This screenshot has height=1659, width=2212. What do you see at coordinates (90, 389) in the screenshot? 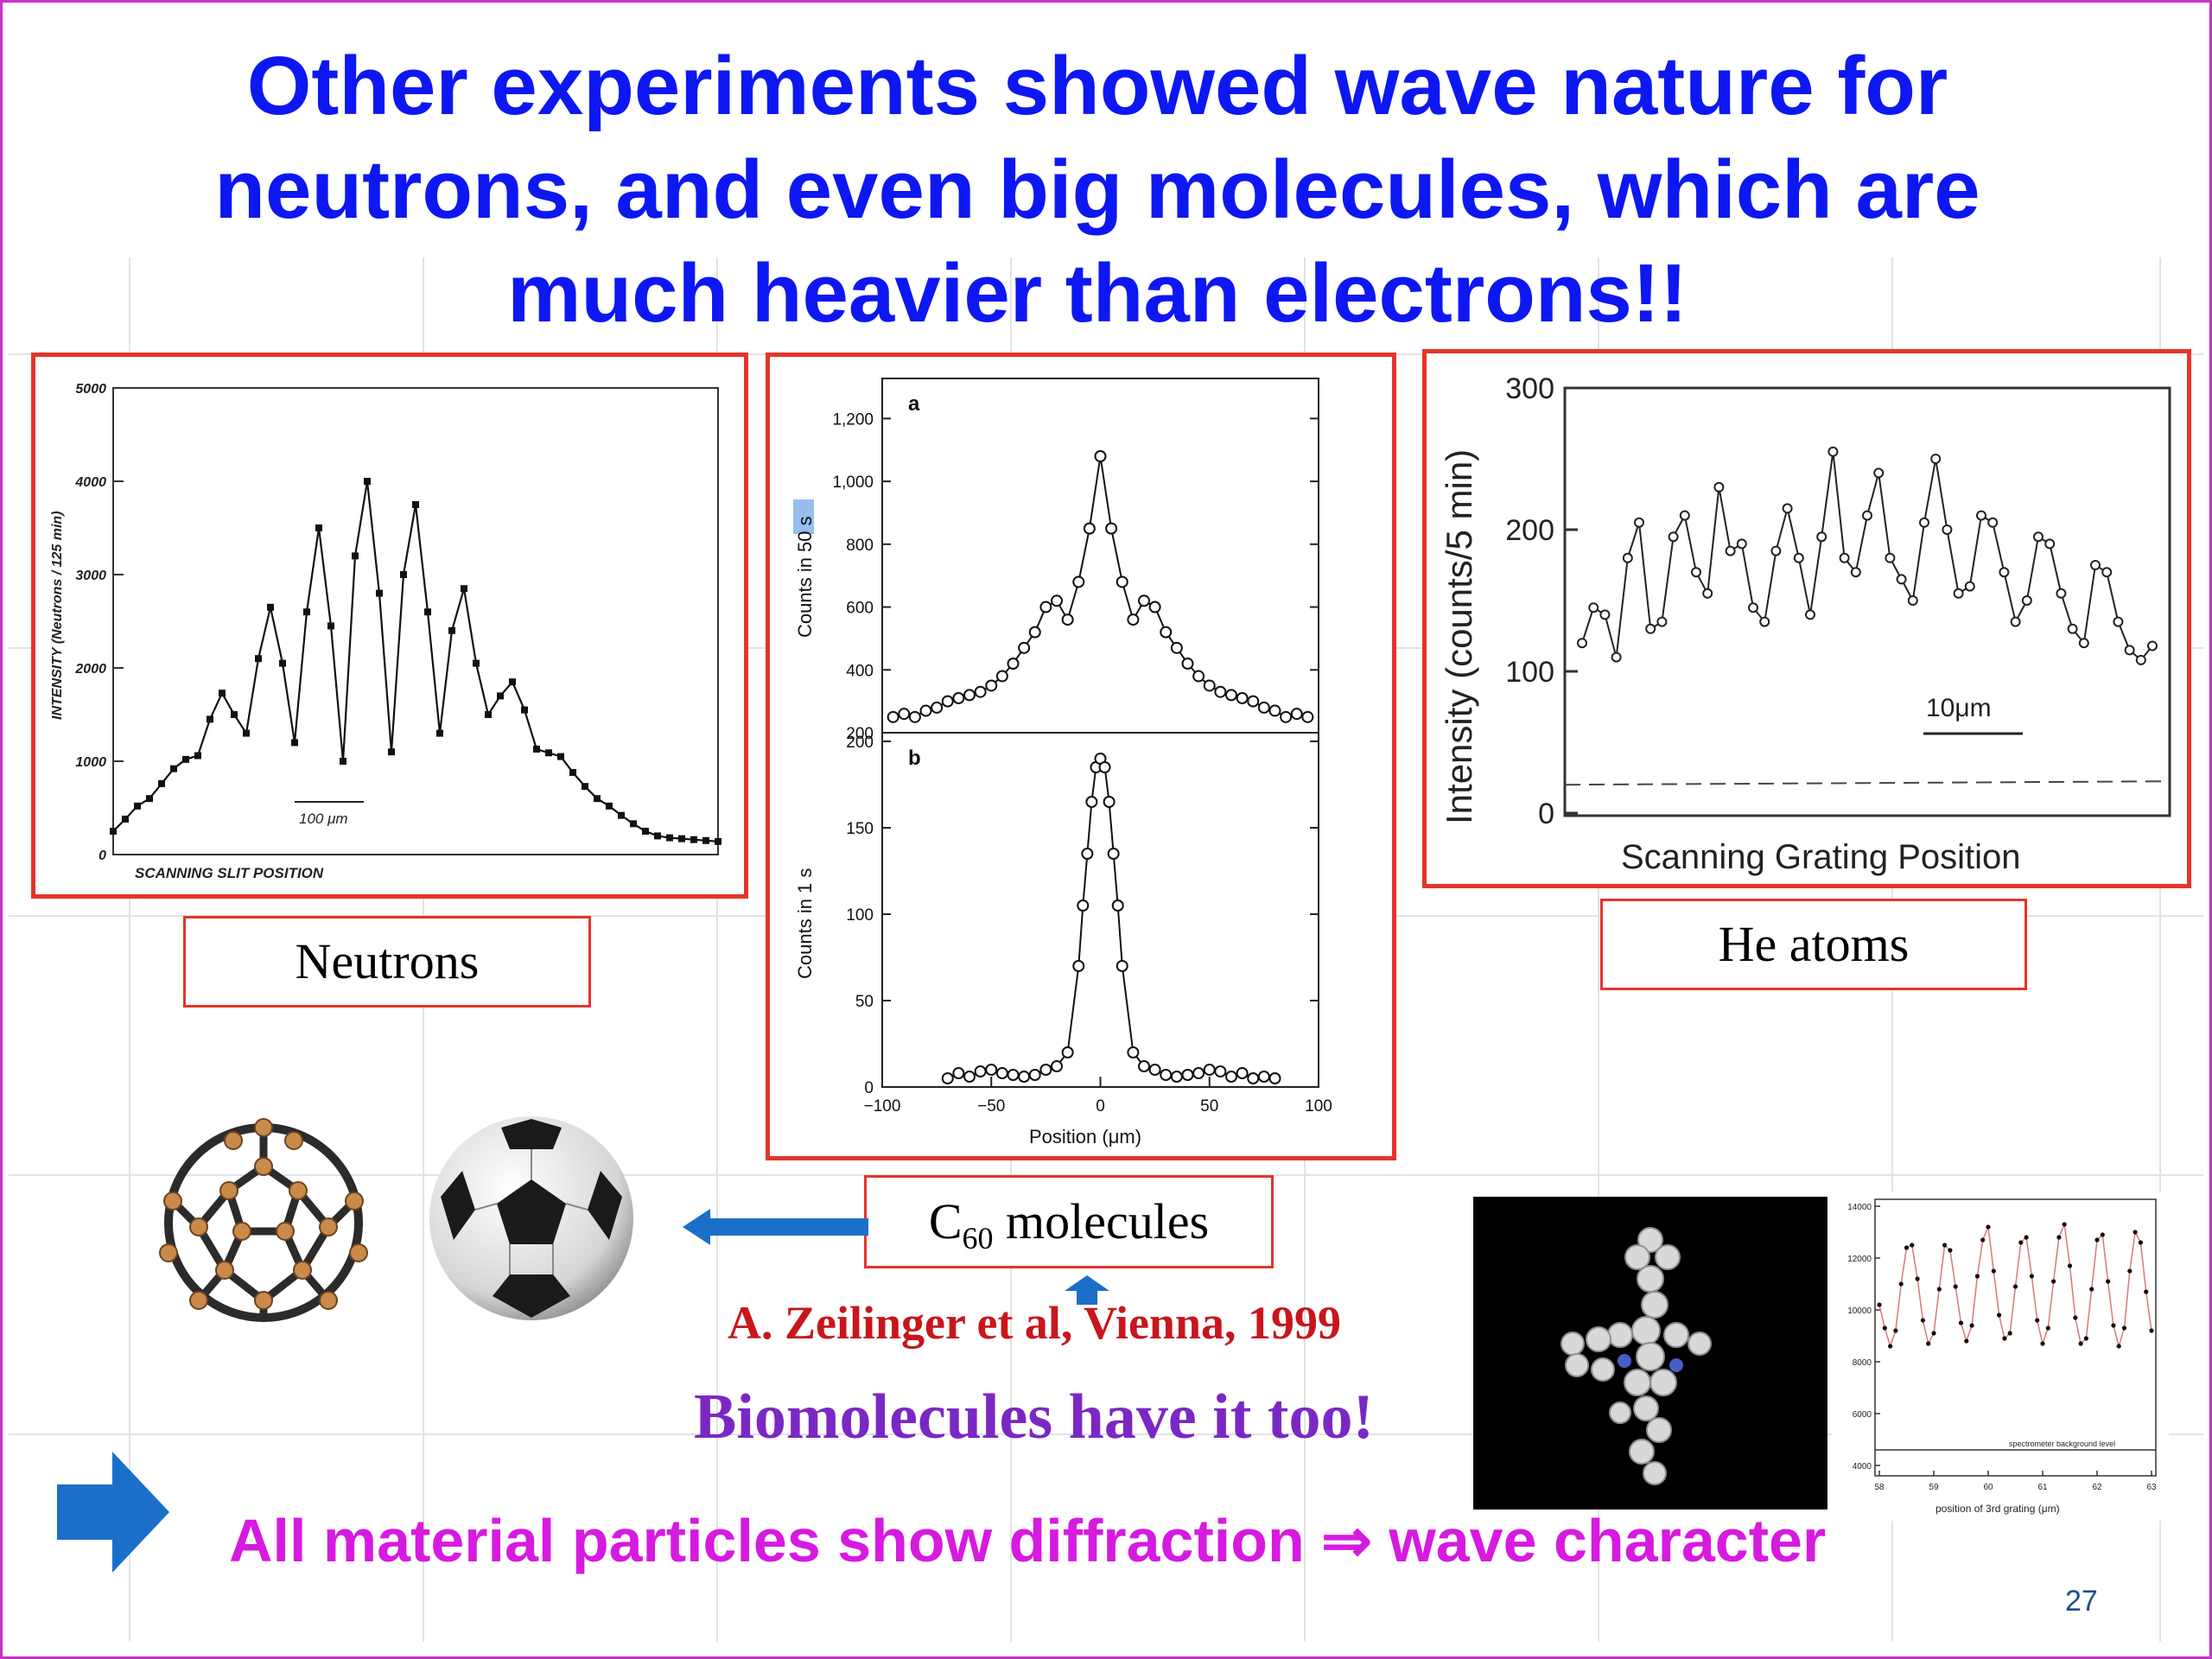
I see `neutron-ytick-label: 5000` at bounding box center [90, 389].